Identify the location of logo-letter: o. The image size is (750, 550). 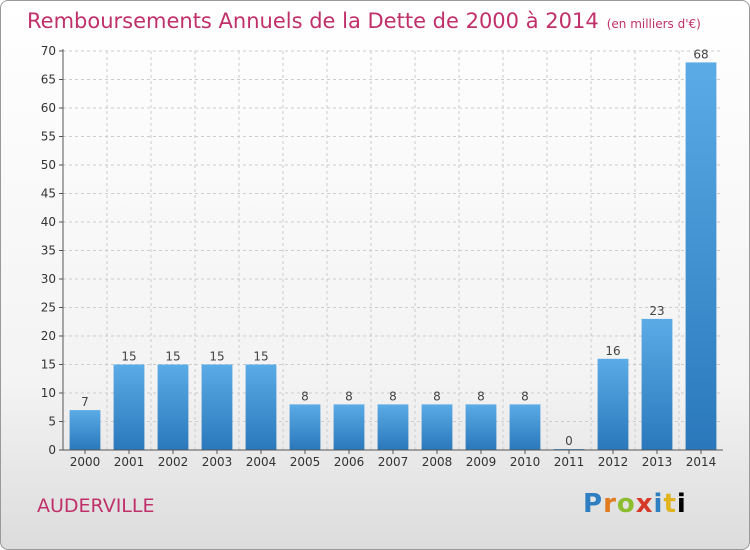
(626, 504).